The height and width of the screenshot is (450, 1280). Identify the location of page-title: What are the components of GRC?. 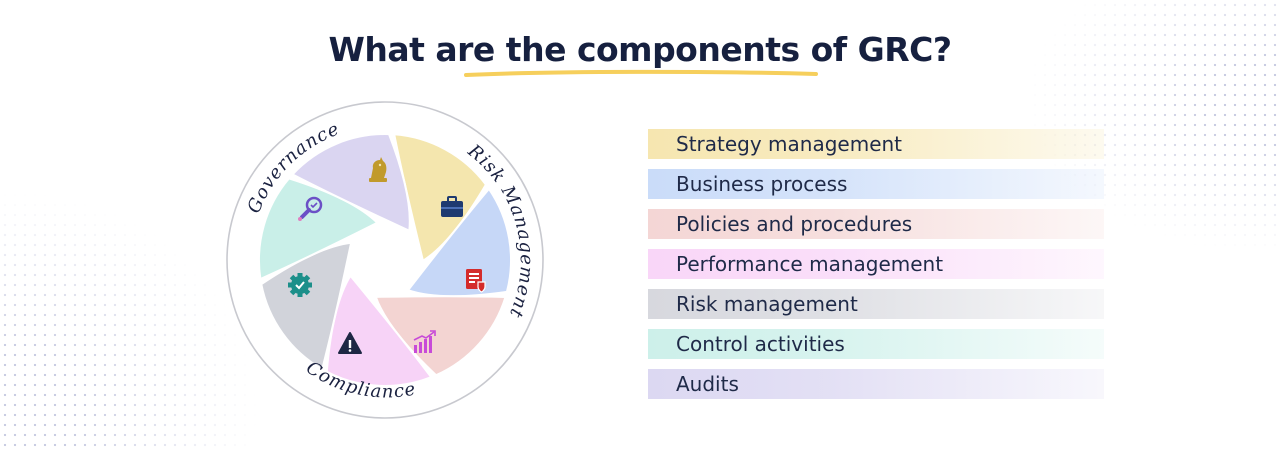
(640, 49).